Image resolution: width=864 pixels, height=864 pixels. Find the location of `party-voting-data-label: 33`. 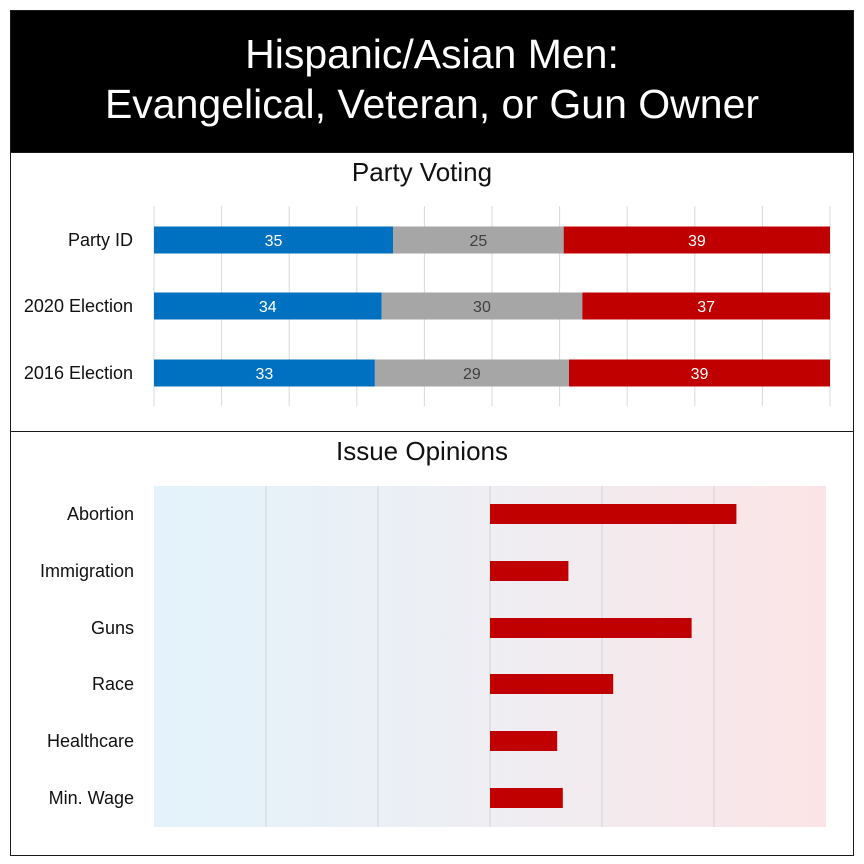

party-voting-data-label: 33 is located at coordinates (265, 374).